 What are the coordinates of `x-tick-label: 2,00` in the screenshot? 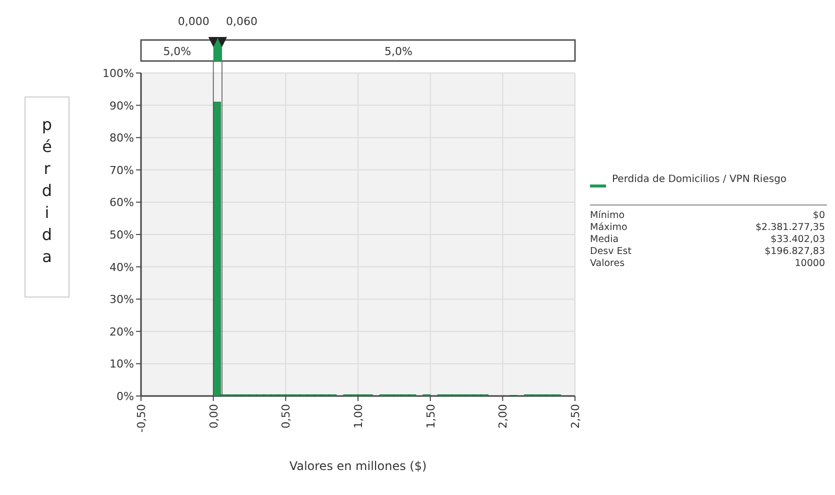 It's located at (503, 416).